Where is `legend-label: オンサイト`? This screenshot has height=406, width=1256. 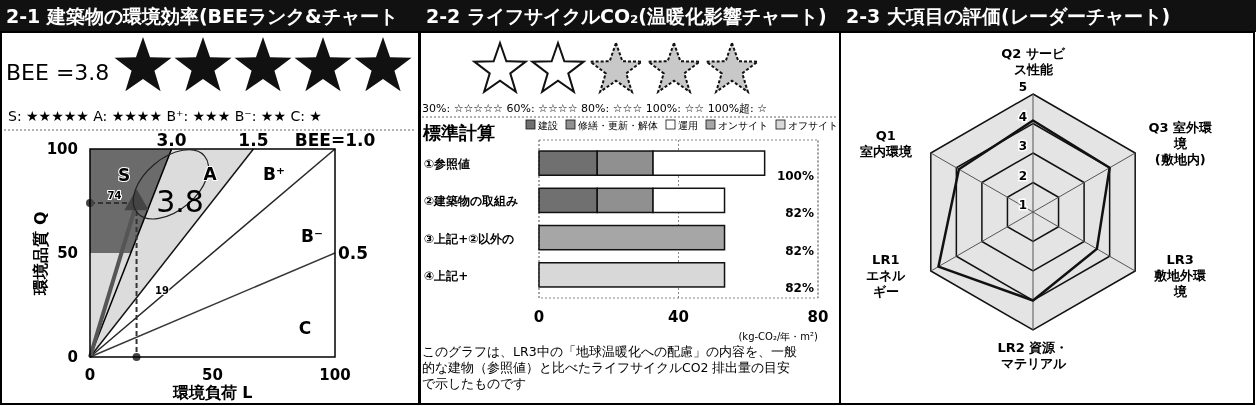 legend-label: オンサイト is located at coordinates (743, 125).